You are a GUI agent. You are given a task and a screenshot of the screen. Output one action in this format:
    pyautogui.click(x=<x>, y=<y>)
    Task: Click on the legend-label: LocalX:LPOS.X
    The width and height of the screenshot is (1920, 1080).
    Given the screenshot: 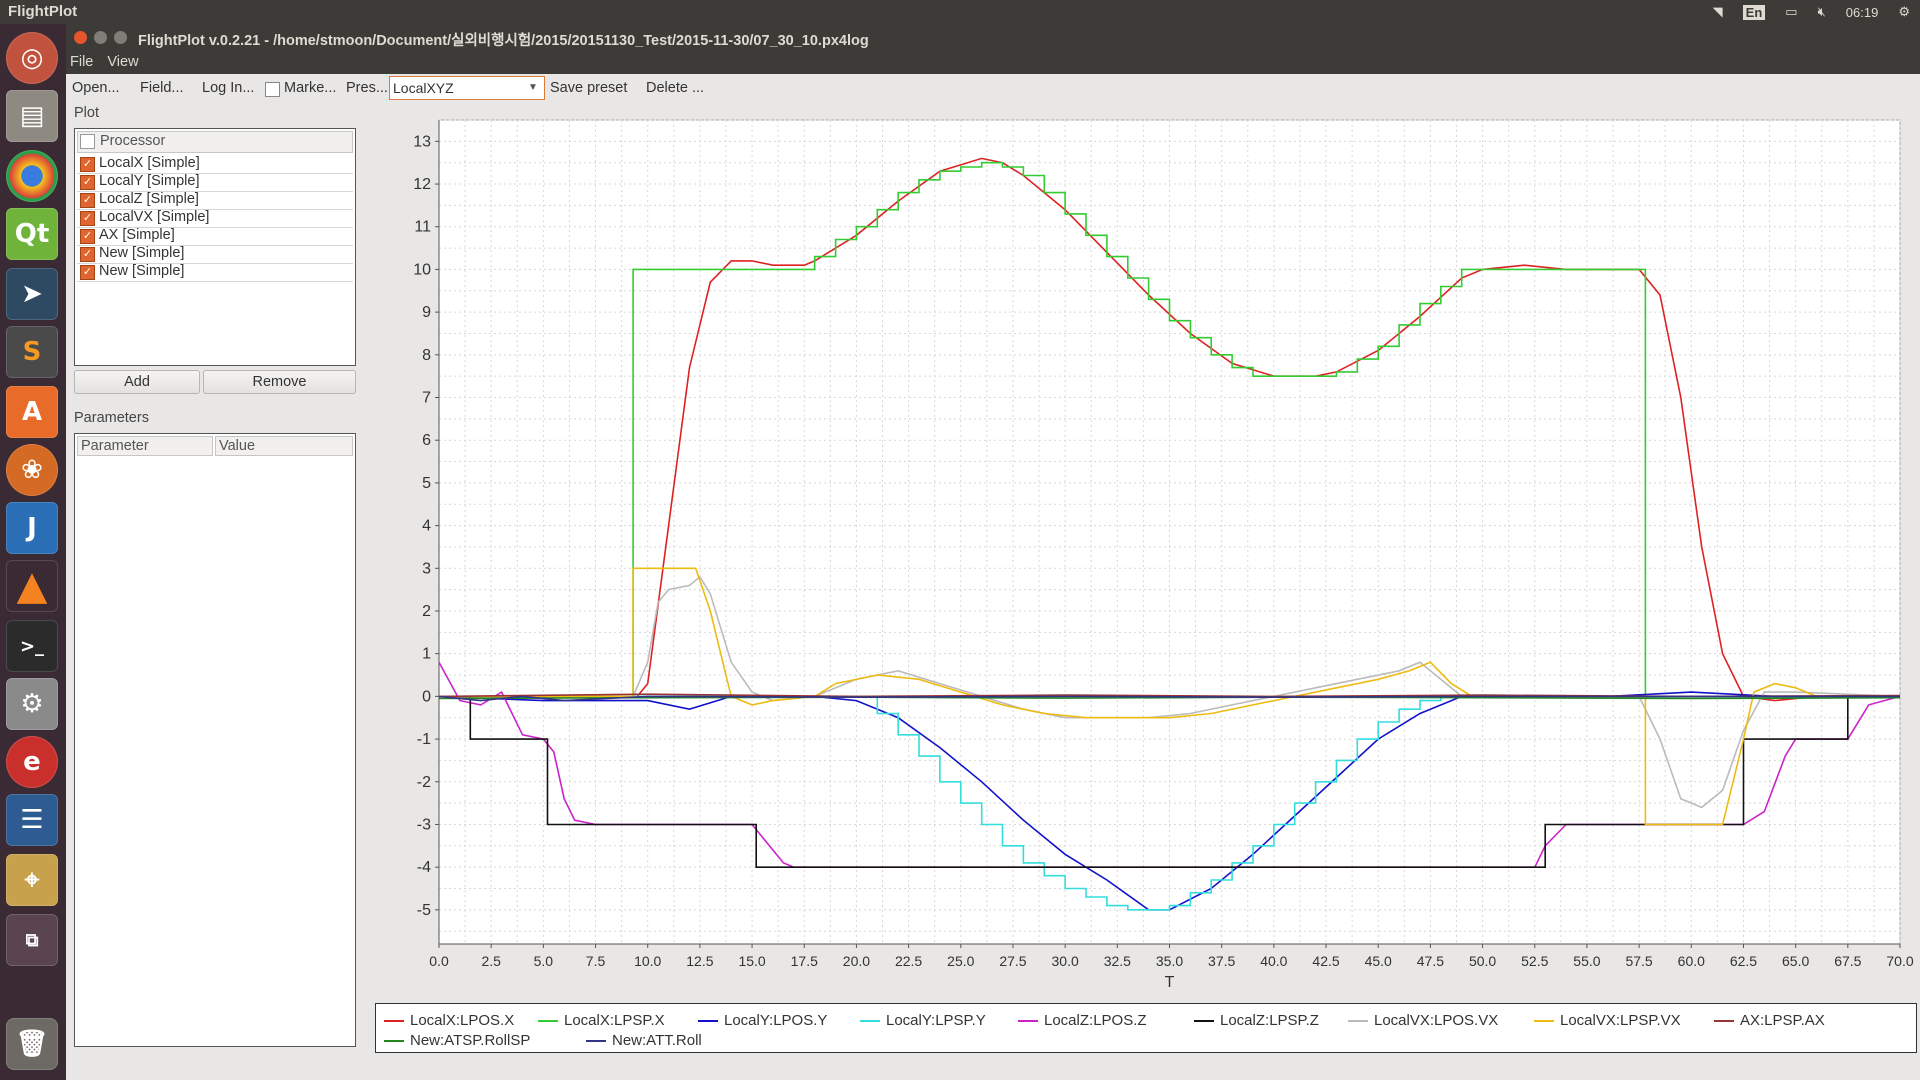 What is the action you would take?
    pyautogui.click(x=462, y=1020)
    